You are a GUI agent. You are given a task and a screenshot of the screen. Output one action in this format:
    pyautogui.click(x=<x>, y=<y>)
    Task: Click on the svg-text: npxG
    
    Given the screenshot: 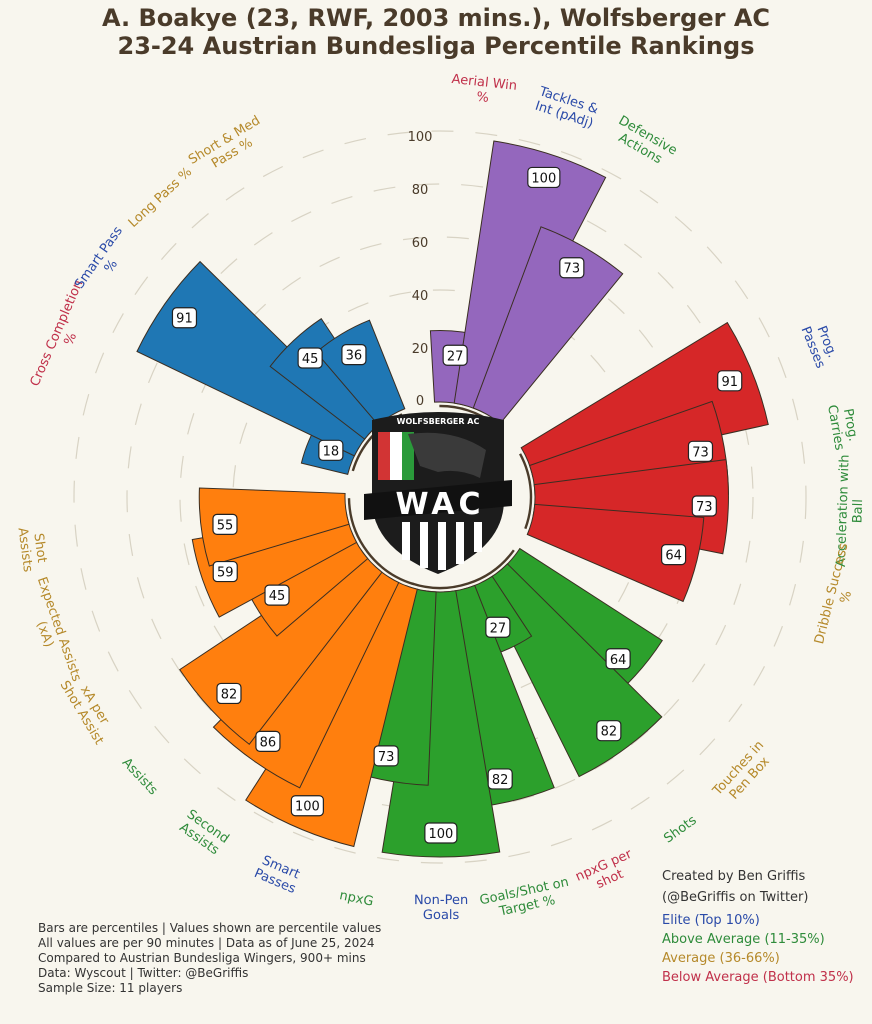 What is the action you would take?
    pyautogui.click(x=356, y=899)
    